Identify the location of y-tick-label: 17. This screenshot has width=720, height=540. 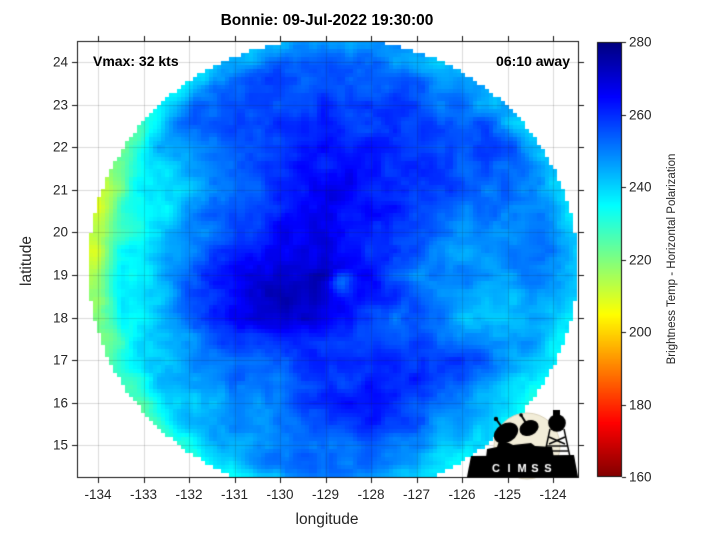
(60, 360).